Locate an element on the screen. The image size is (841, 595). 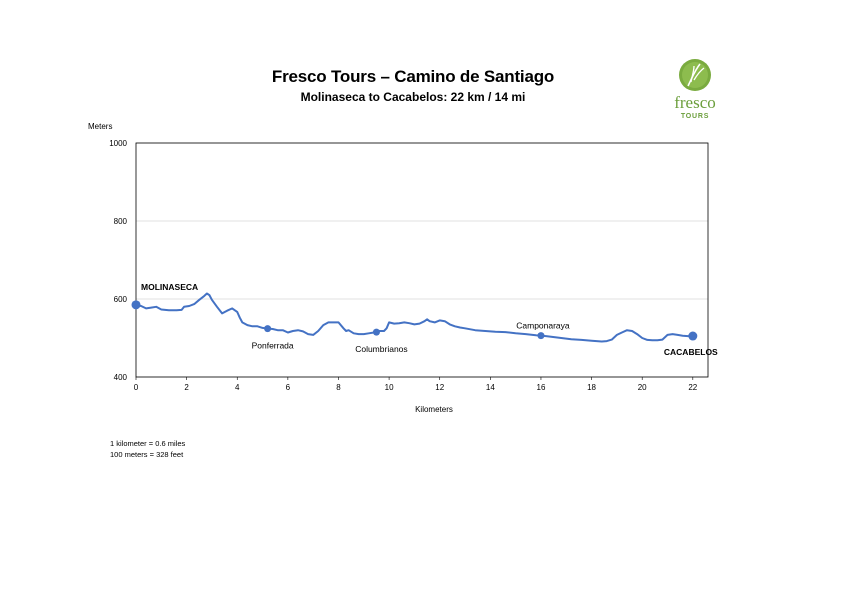
x-tick-label: 2 is located at coordinates (186, 387).